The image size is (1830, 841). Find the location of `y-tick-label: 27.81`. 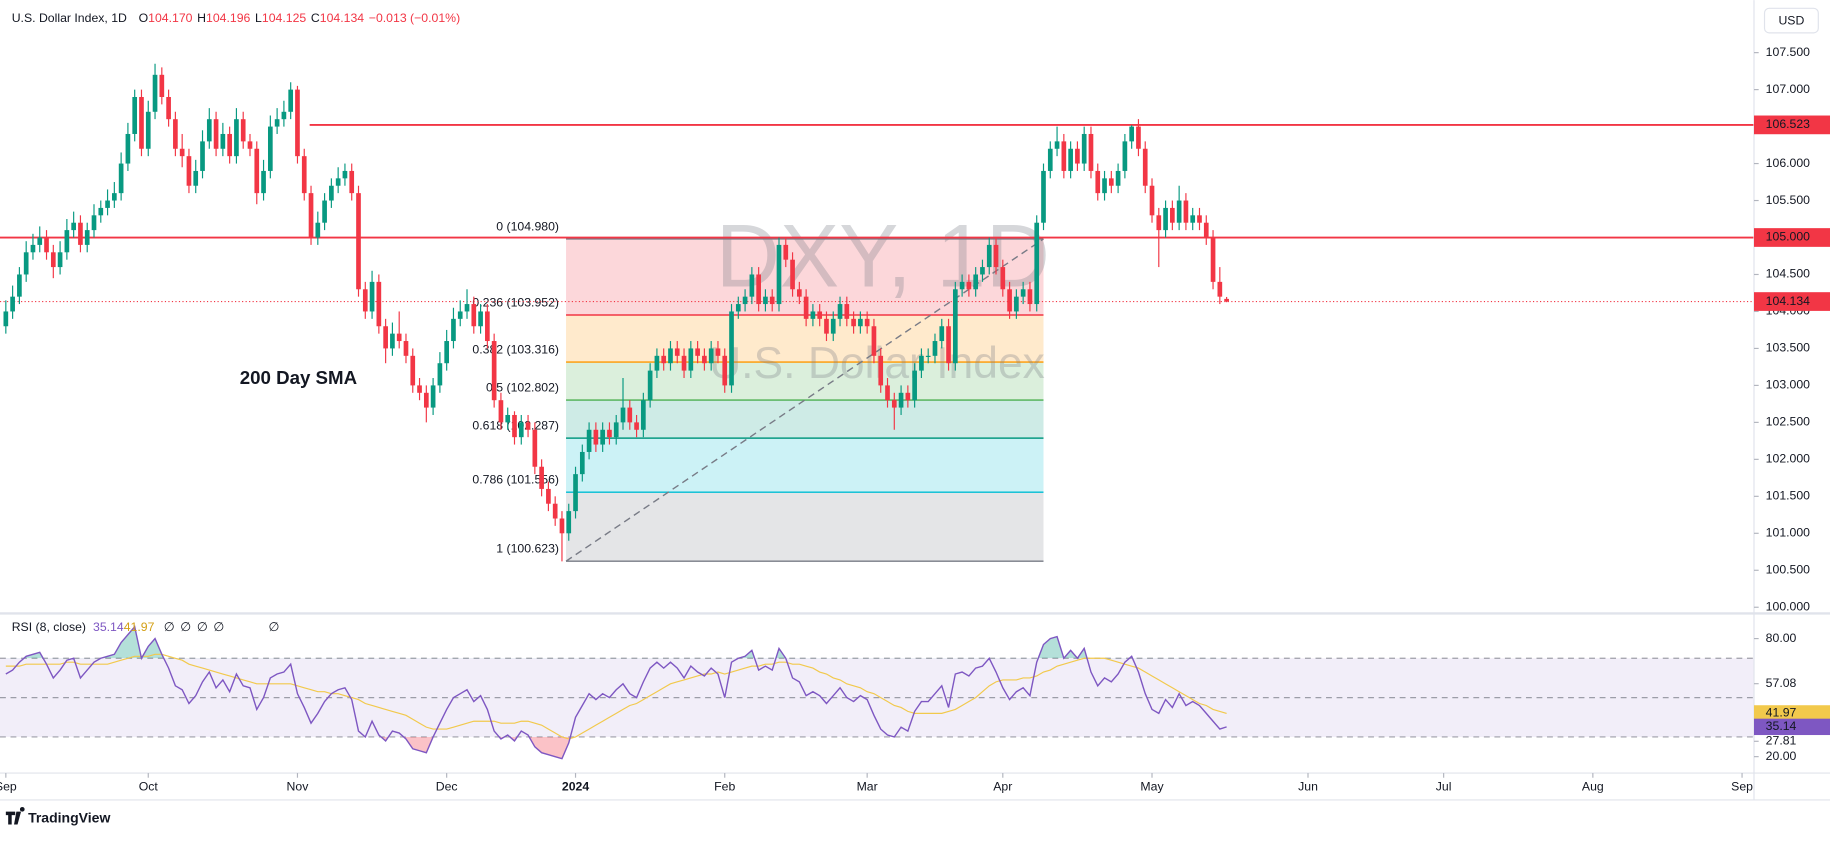

y-tick-label: 27.81 is located at coordinates (1781, 741).